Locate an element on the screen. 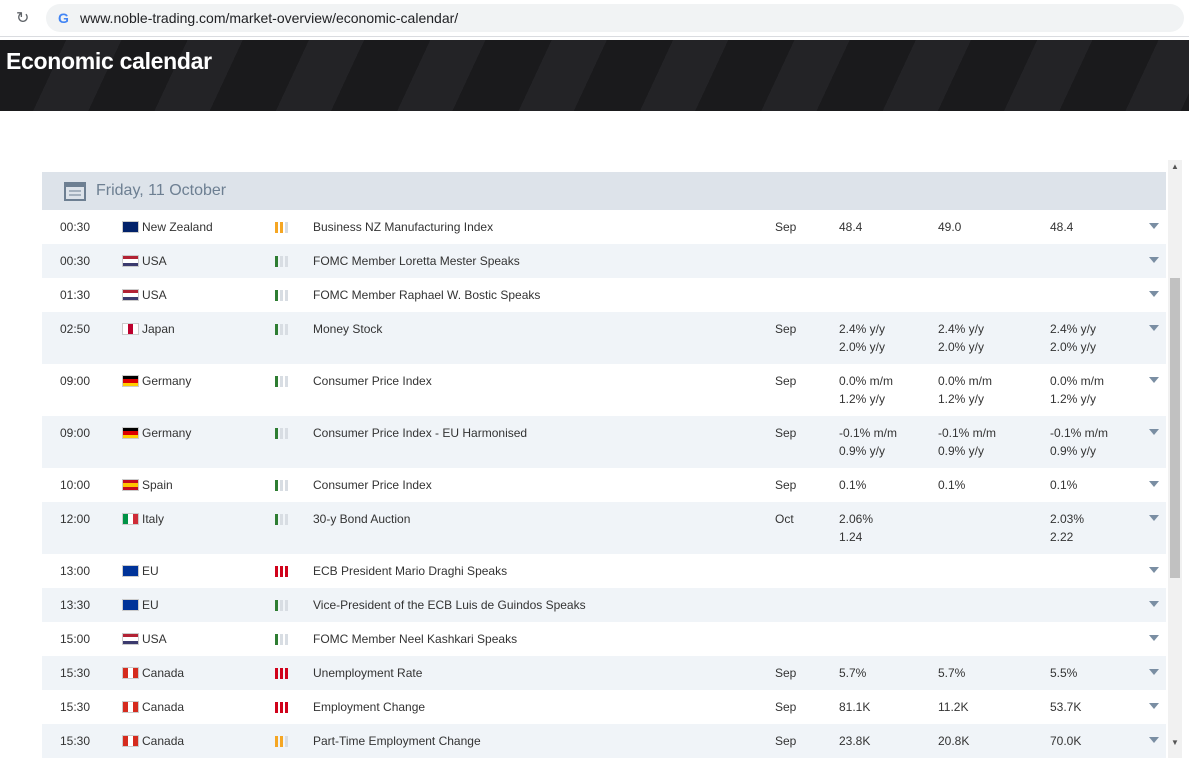 The height and width of the screenshot is (758, 1189). previous-value: 1.2% y/y is located at coordinates (1073, 399).